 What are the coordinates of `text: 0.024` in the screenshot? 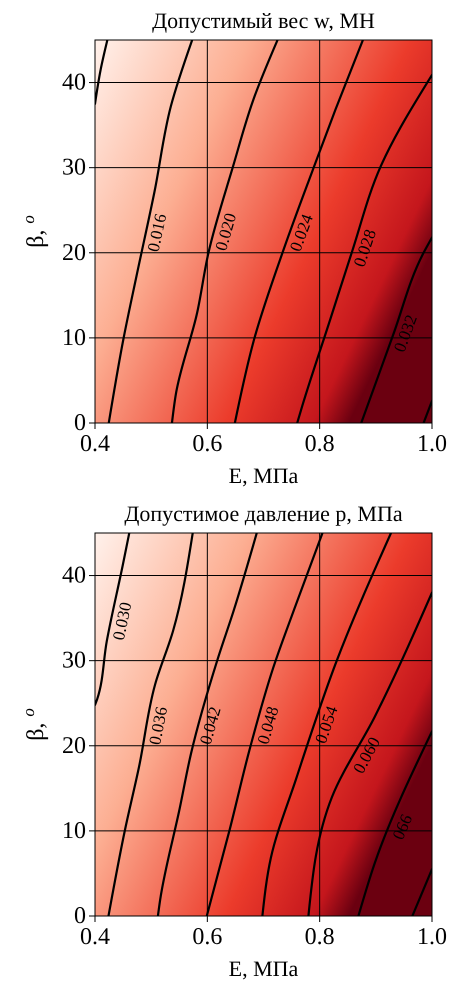 It's located at (302, 232).